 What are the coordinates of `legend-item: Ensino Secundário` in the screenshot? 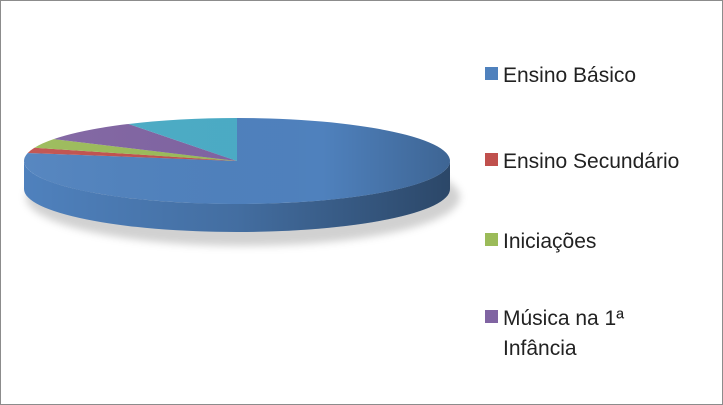 It's located at (594, 162).